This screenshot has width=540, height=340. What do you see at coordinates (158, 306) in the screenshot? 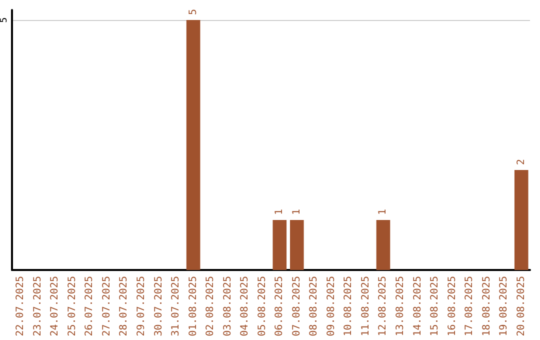
I see `x-tick-label: 30.07.2025` at bounding box center [158, 306].